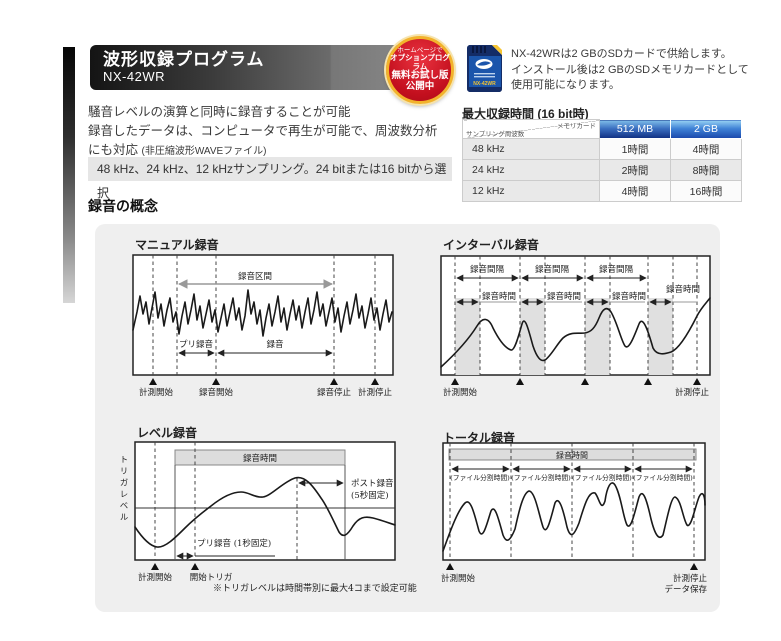  Describe the element at coordinates (216, 392) in the screenshot. I see `marker-label: 録音開始` at that location.